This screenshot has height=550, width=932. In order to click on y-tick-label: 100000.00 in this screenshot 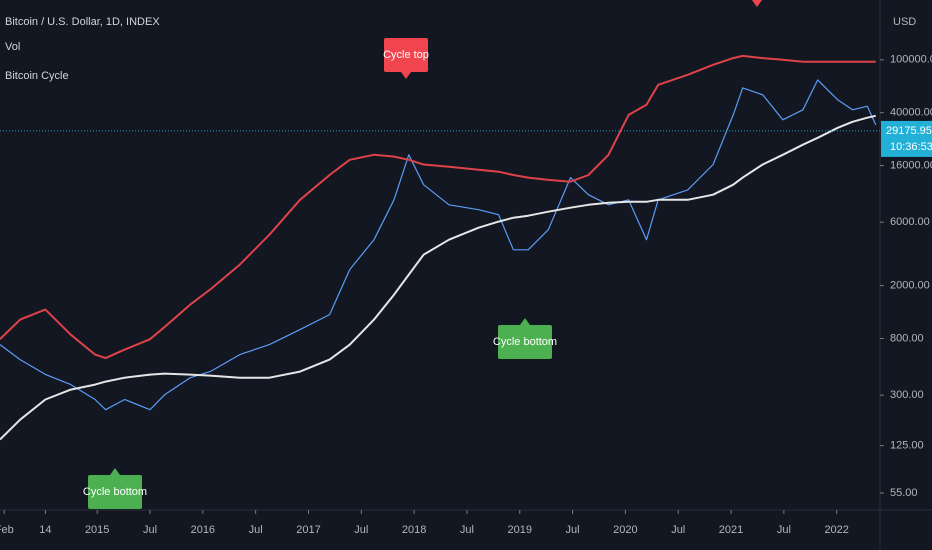, I will do `click(911, 60)`.